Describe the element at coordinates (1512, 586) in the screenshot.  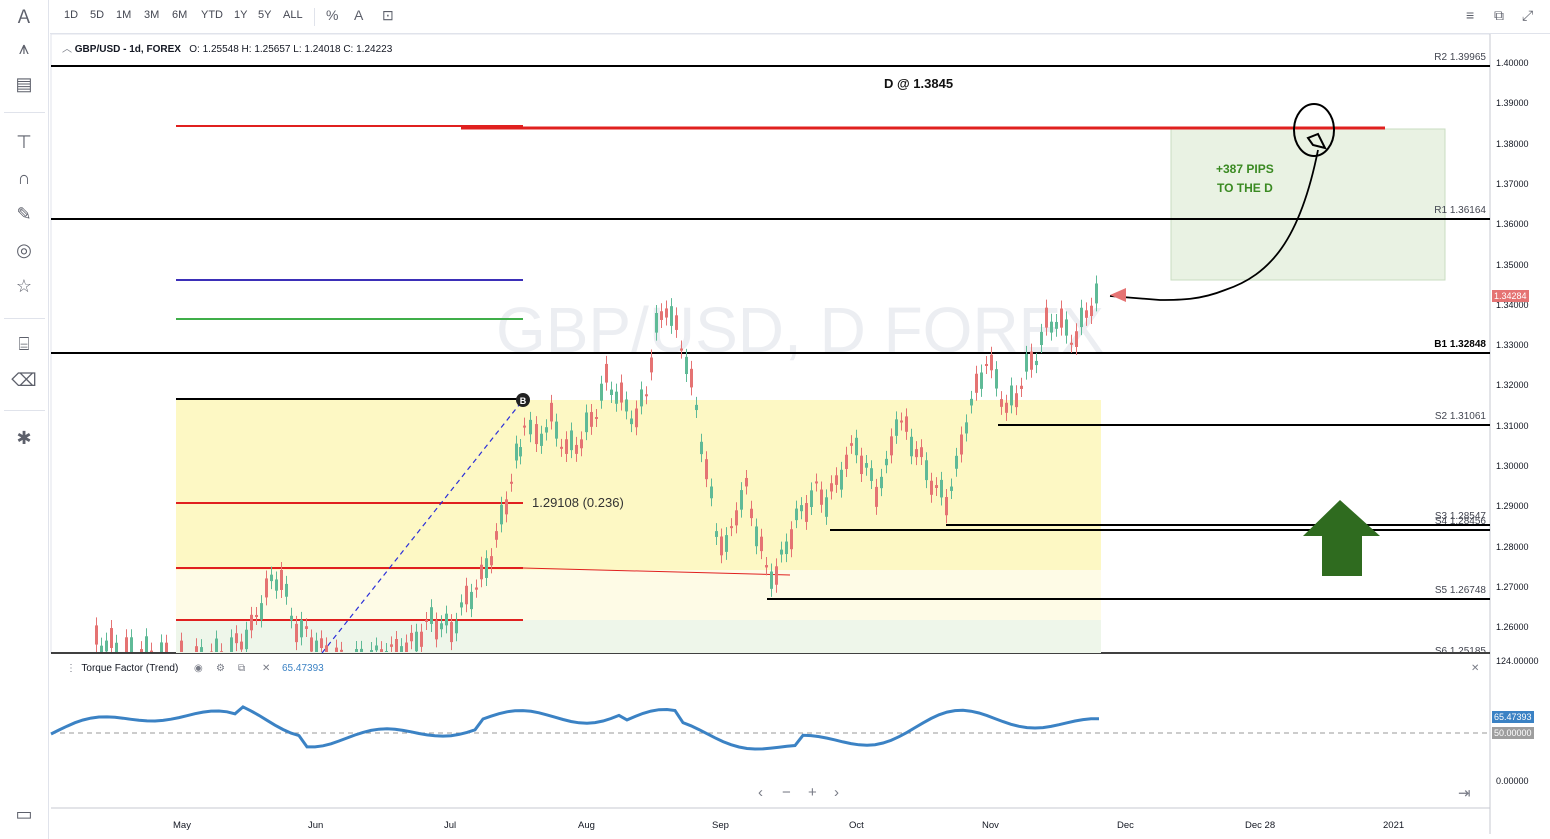
I see `price-tick-label: 1.27000` at that location.